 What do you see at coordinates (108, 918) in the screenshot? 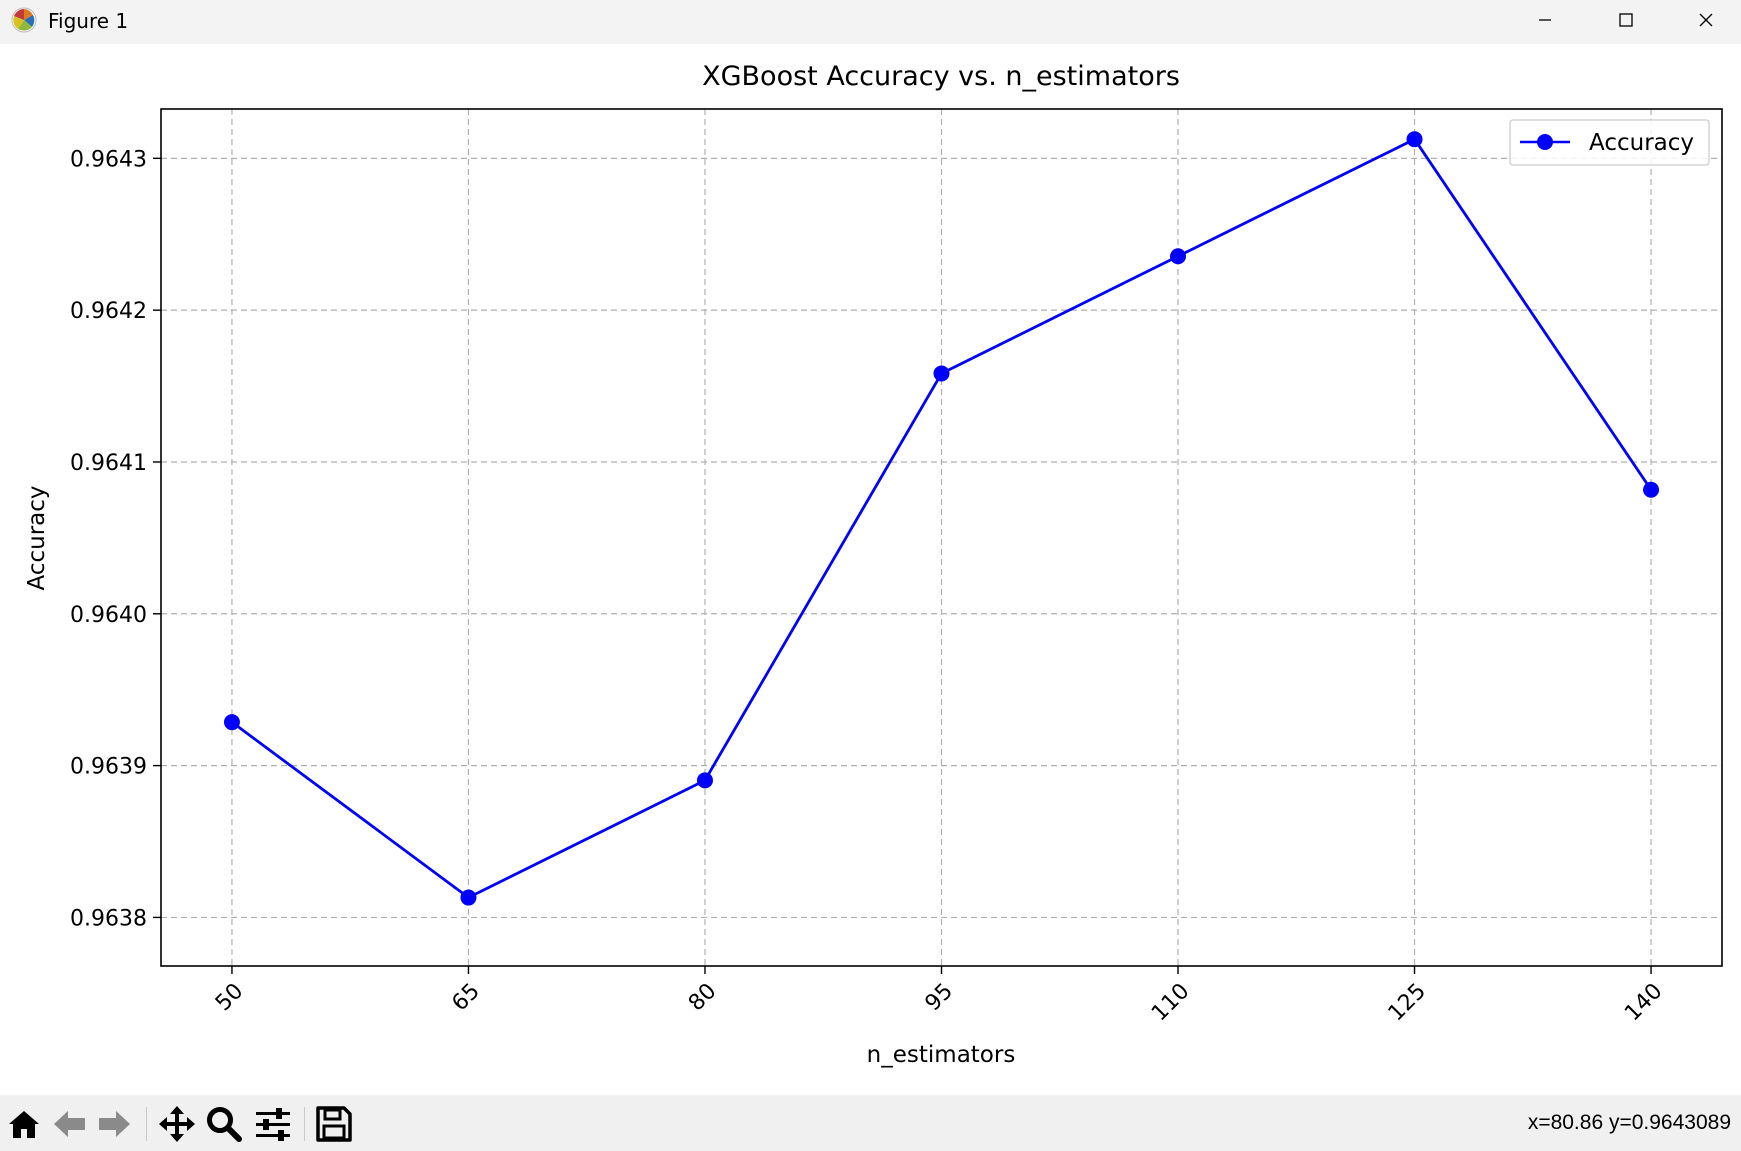
I see `y-tick-label: 0.9638` at bounding box center [108, 918].